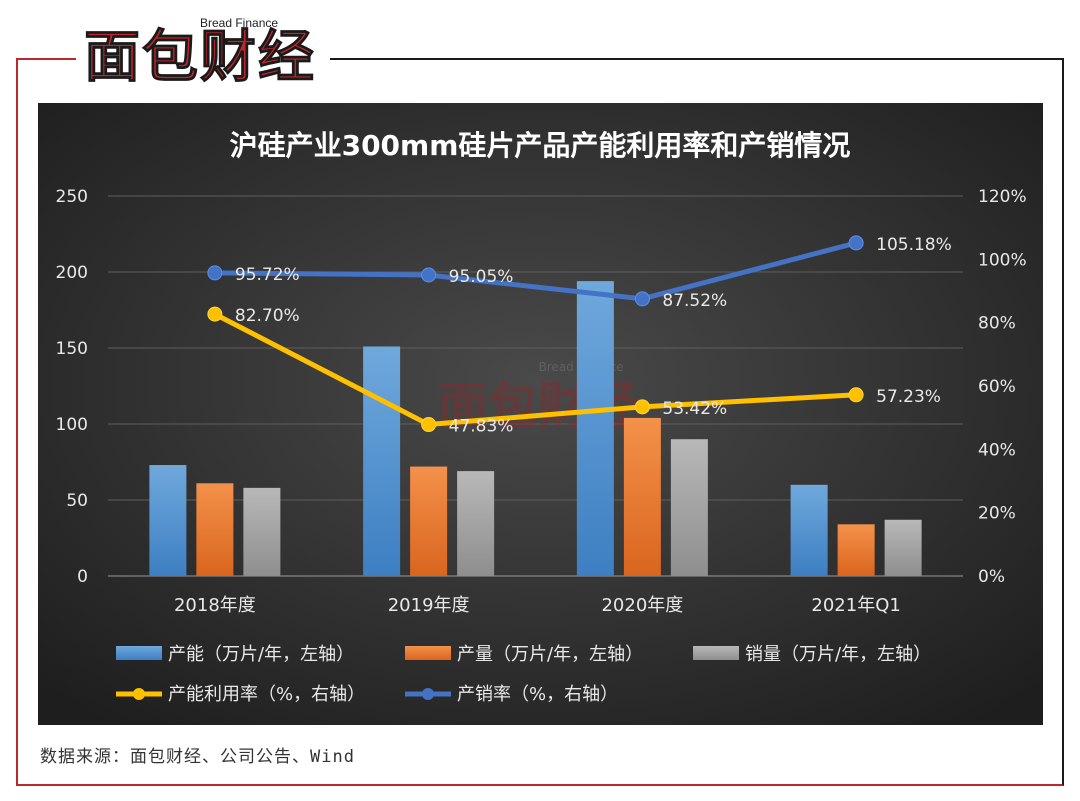 This screenshot has height=801, width=1080. Describe the element at coordinates (838, 654) in the screenshot. I see `legend-label: 销量（万片/年，左轴）` at that location.